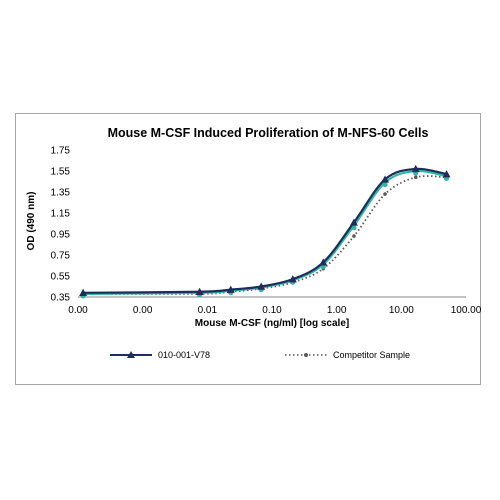  Describe the element at coordinates (208, 310) in the screenshot. I see `x-tick-label: 0.01` at that location.